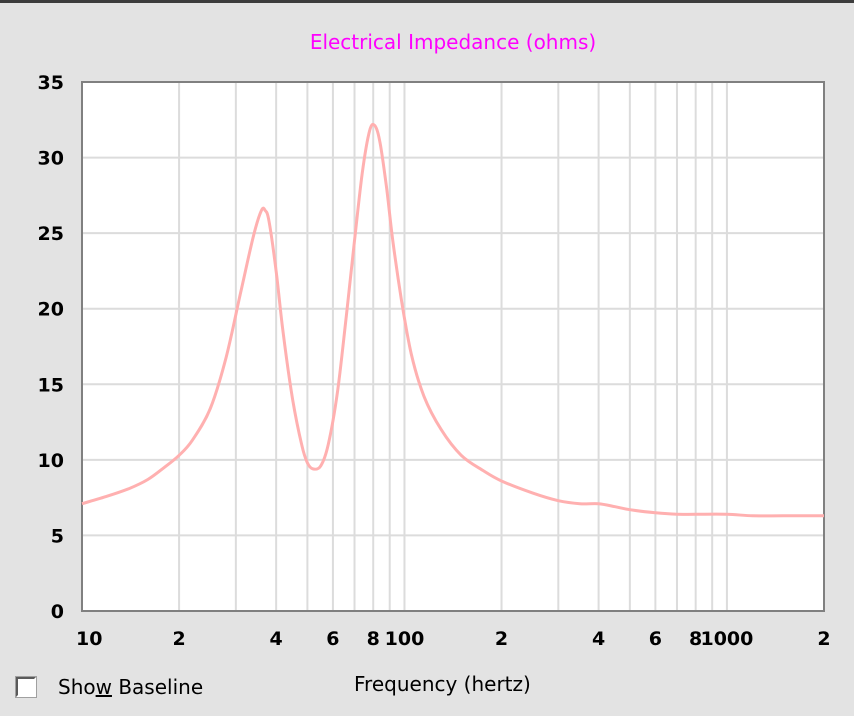 The height and width of the screenshot is (716, 854). I want to click on x-tick-label: 100, so click(405, 639).